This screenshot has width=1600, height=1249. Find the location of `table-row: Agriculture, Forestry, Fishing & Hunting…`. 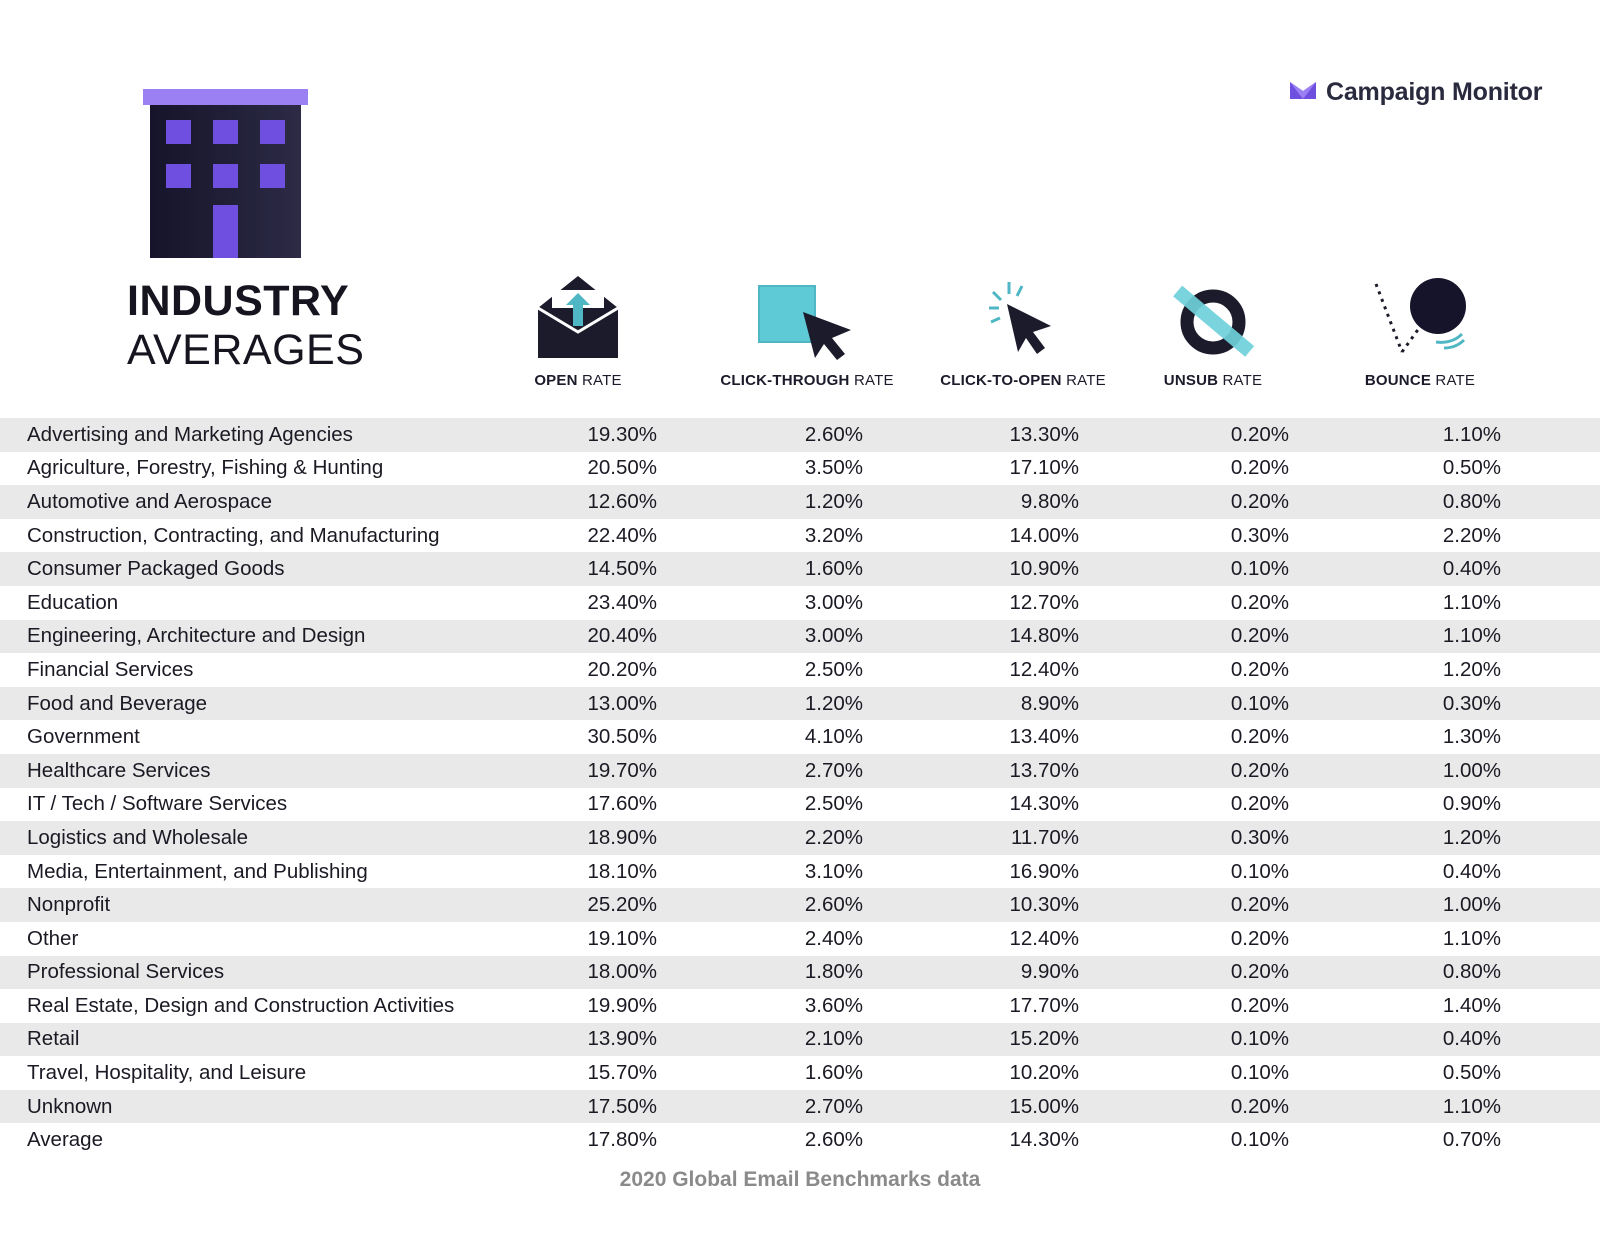

table-row: Agriculture, Forestry, Fishing & Hunting… is located at coordinates (800, 469).